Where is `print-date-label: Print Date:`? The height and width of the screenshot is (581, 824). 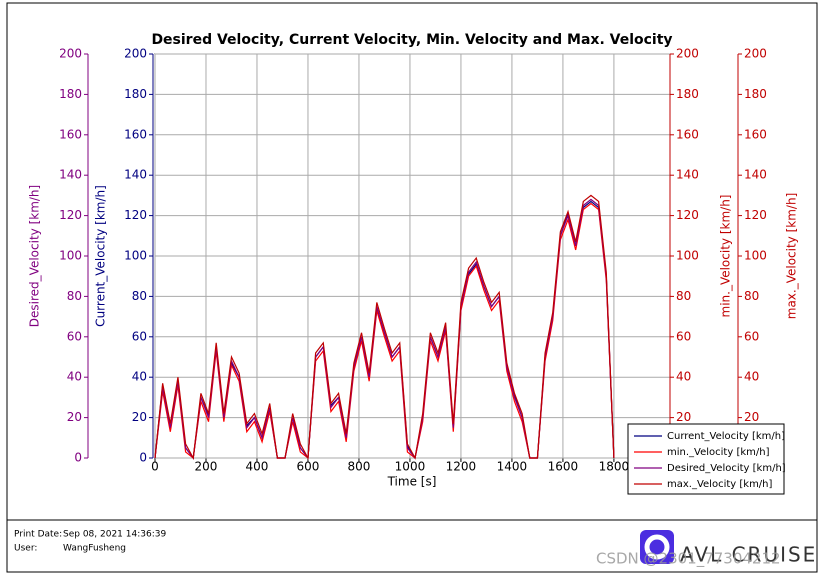
print-date-label: Print Date: is located at coordinates (38, 535).